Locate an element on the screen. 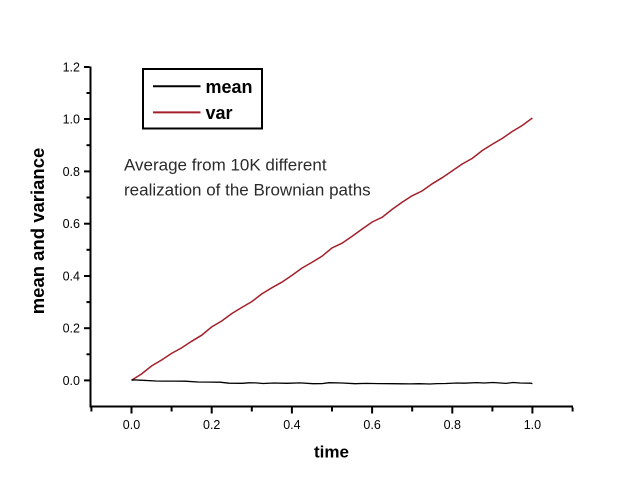 Image resolution: width=630 pixels, height=480 pixels. svg-text: Average from 10K different is located at coordinates (225, 164).